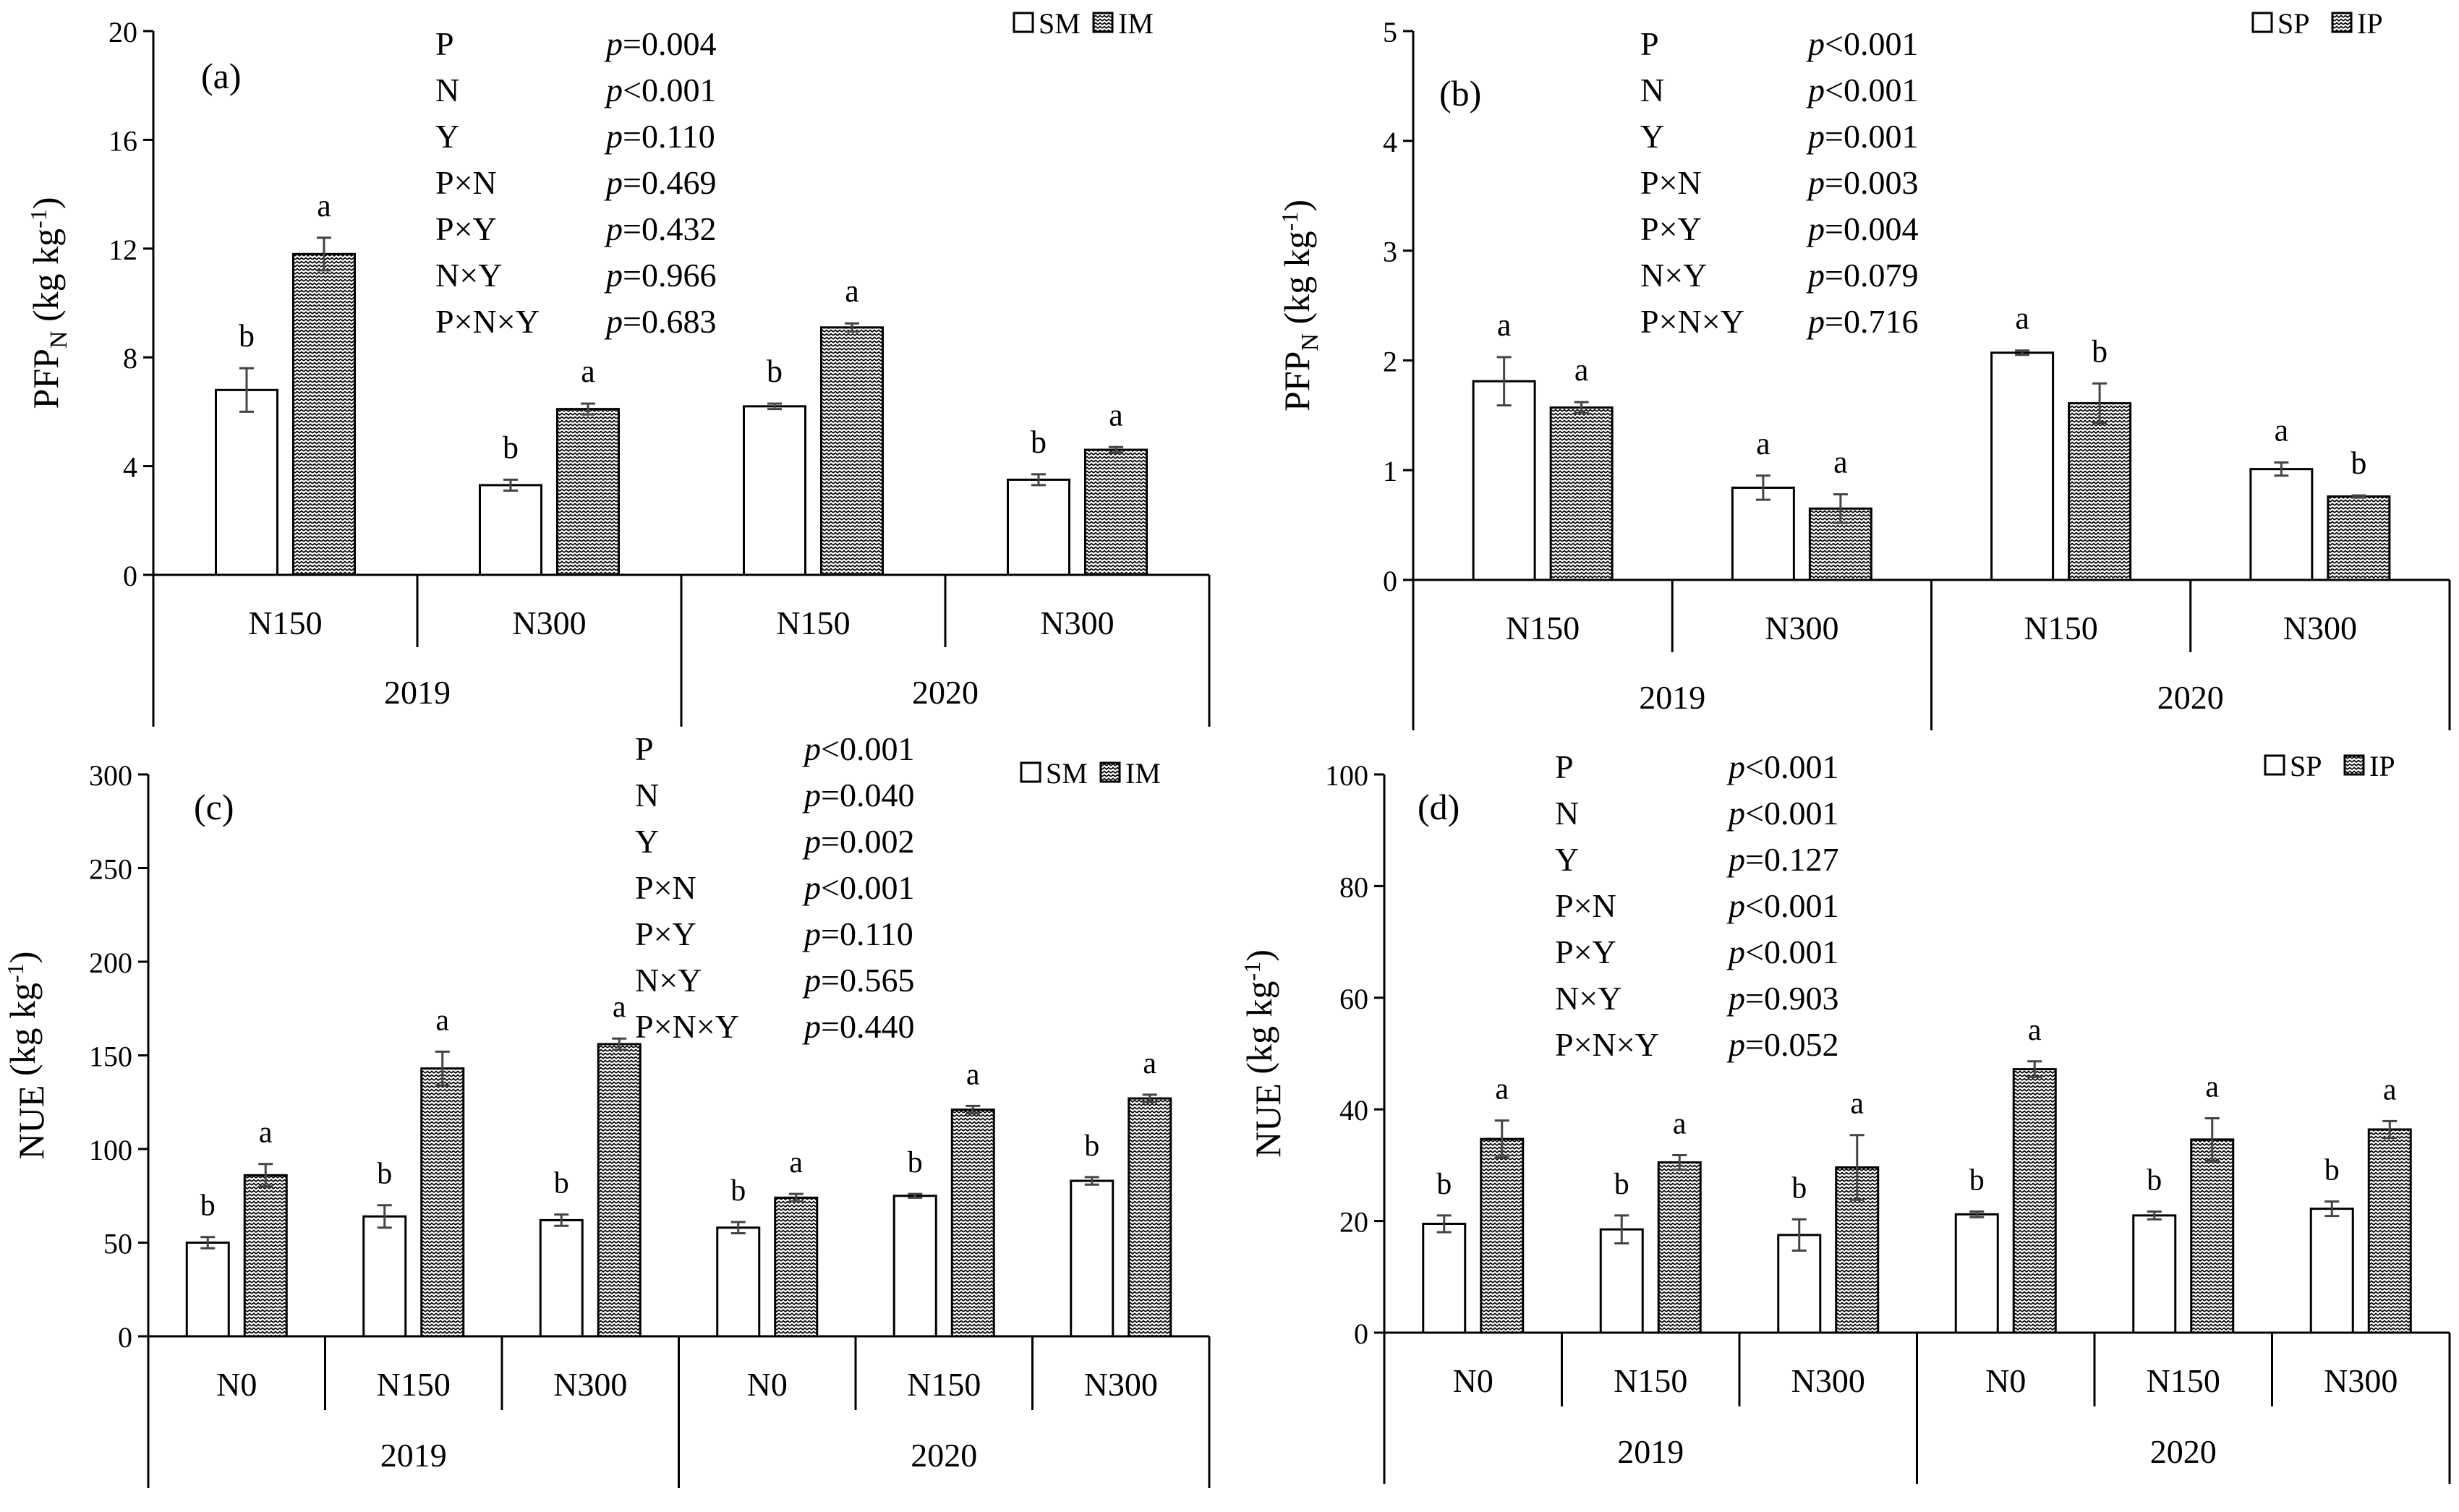 Image resolution: width=2459 pixels, height=1512 pixels. I want to click on y-tick-label: 16, so click(122, 140).